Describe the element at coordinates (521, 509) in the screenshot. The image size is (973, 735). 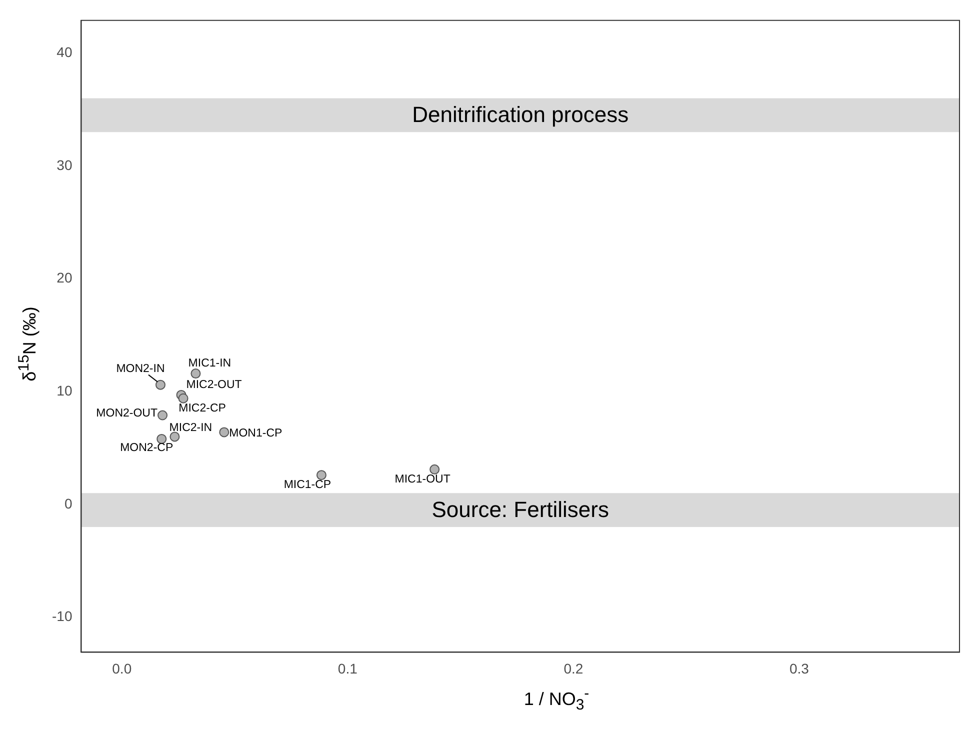
I see `band-label: Source: Fertilisers` at that location.